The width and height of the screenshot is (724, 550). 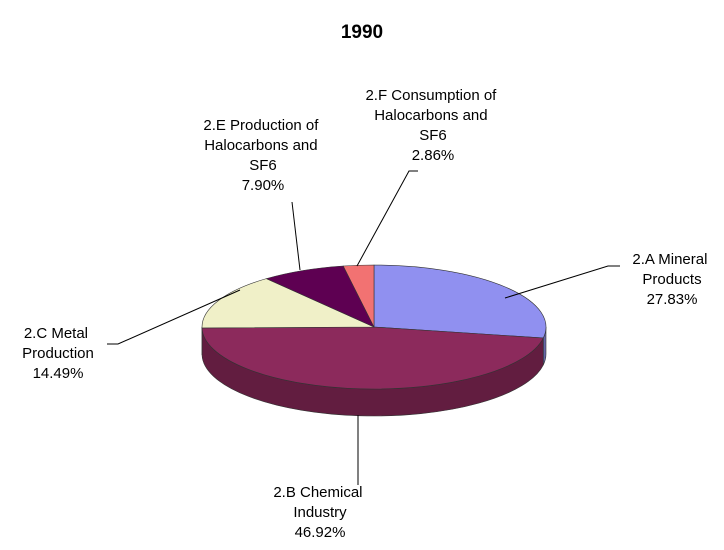 What do you see at coordinates (262, 145) in the screenshot?
I see `slice-label: 2.E Production of Halocarbons and SF6` at bounding box center [262, 145].